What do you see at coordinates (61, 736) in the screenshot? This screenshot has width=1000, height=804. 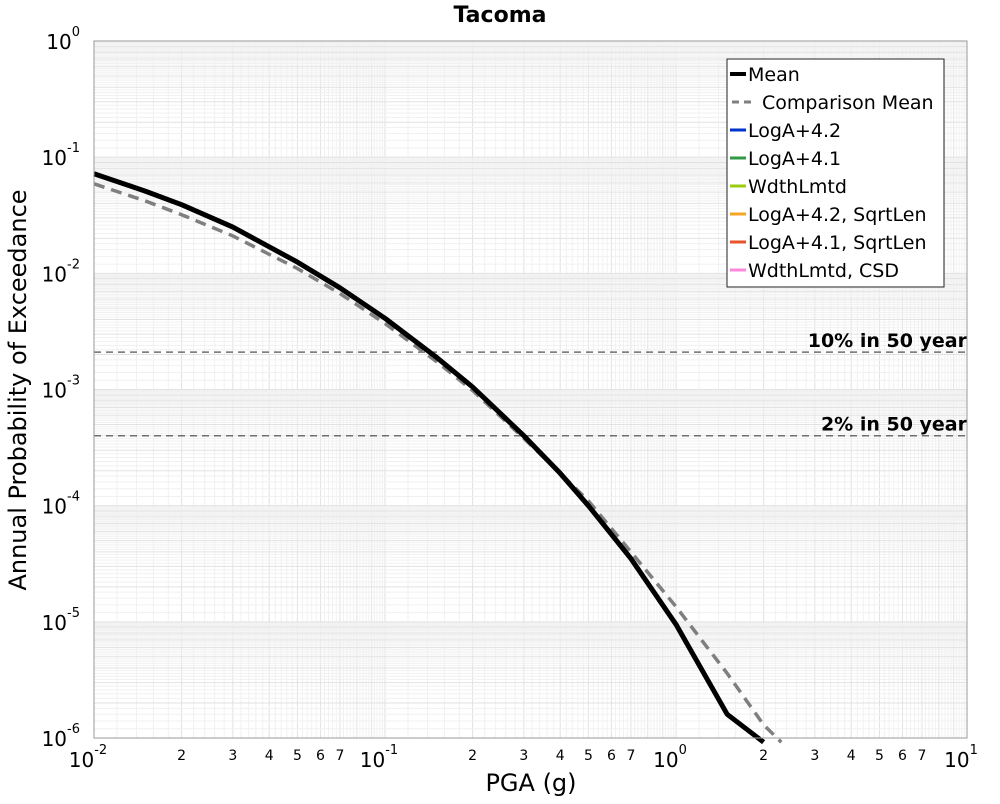 I see `y-tick-label: 10⁻⁶` at bounding box center [61, 736].